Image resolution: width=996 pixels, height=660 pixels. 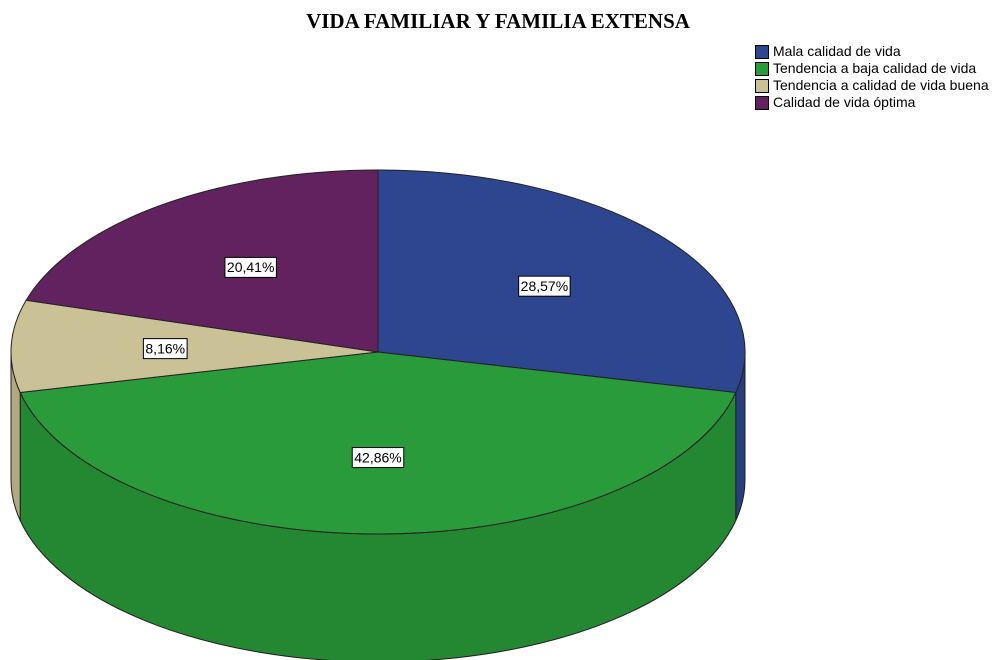 I want to click on data-label-text: 8,16%, so click(x=165, y=348).